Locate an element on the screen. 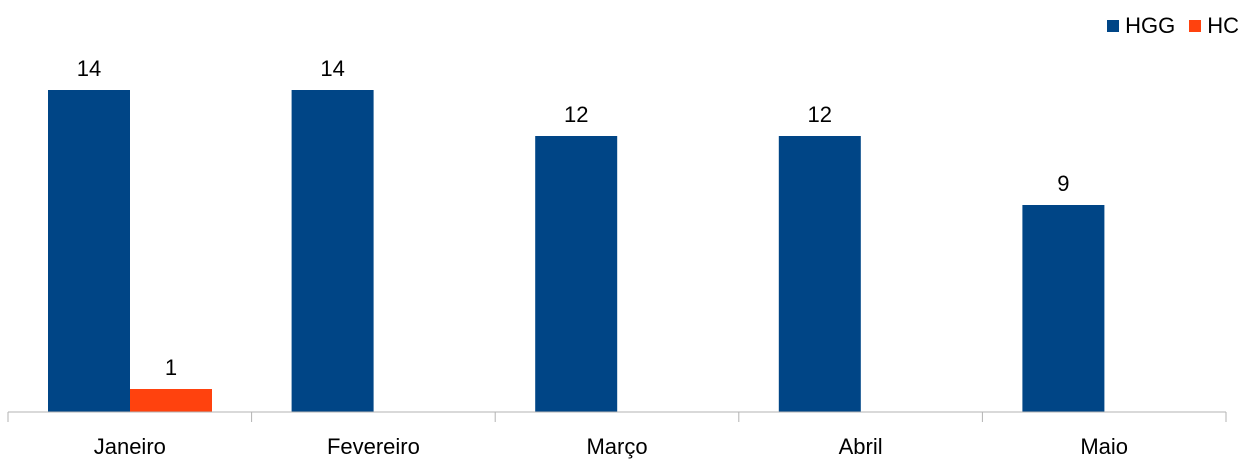 The height and width of the screenshot is (459, 1249). legend-swatch-hgg is located at coordinates (1113, 26).